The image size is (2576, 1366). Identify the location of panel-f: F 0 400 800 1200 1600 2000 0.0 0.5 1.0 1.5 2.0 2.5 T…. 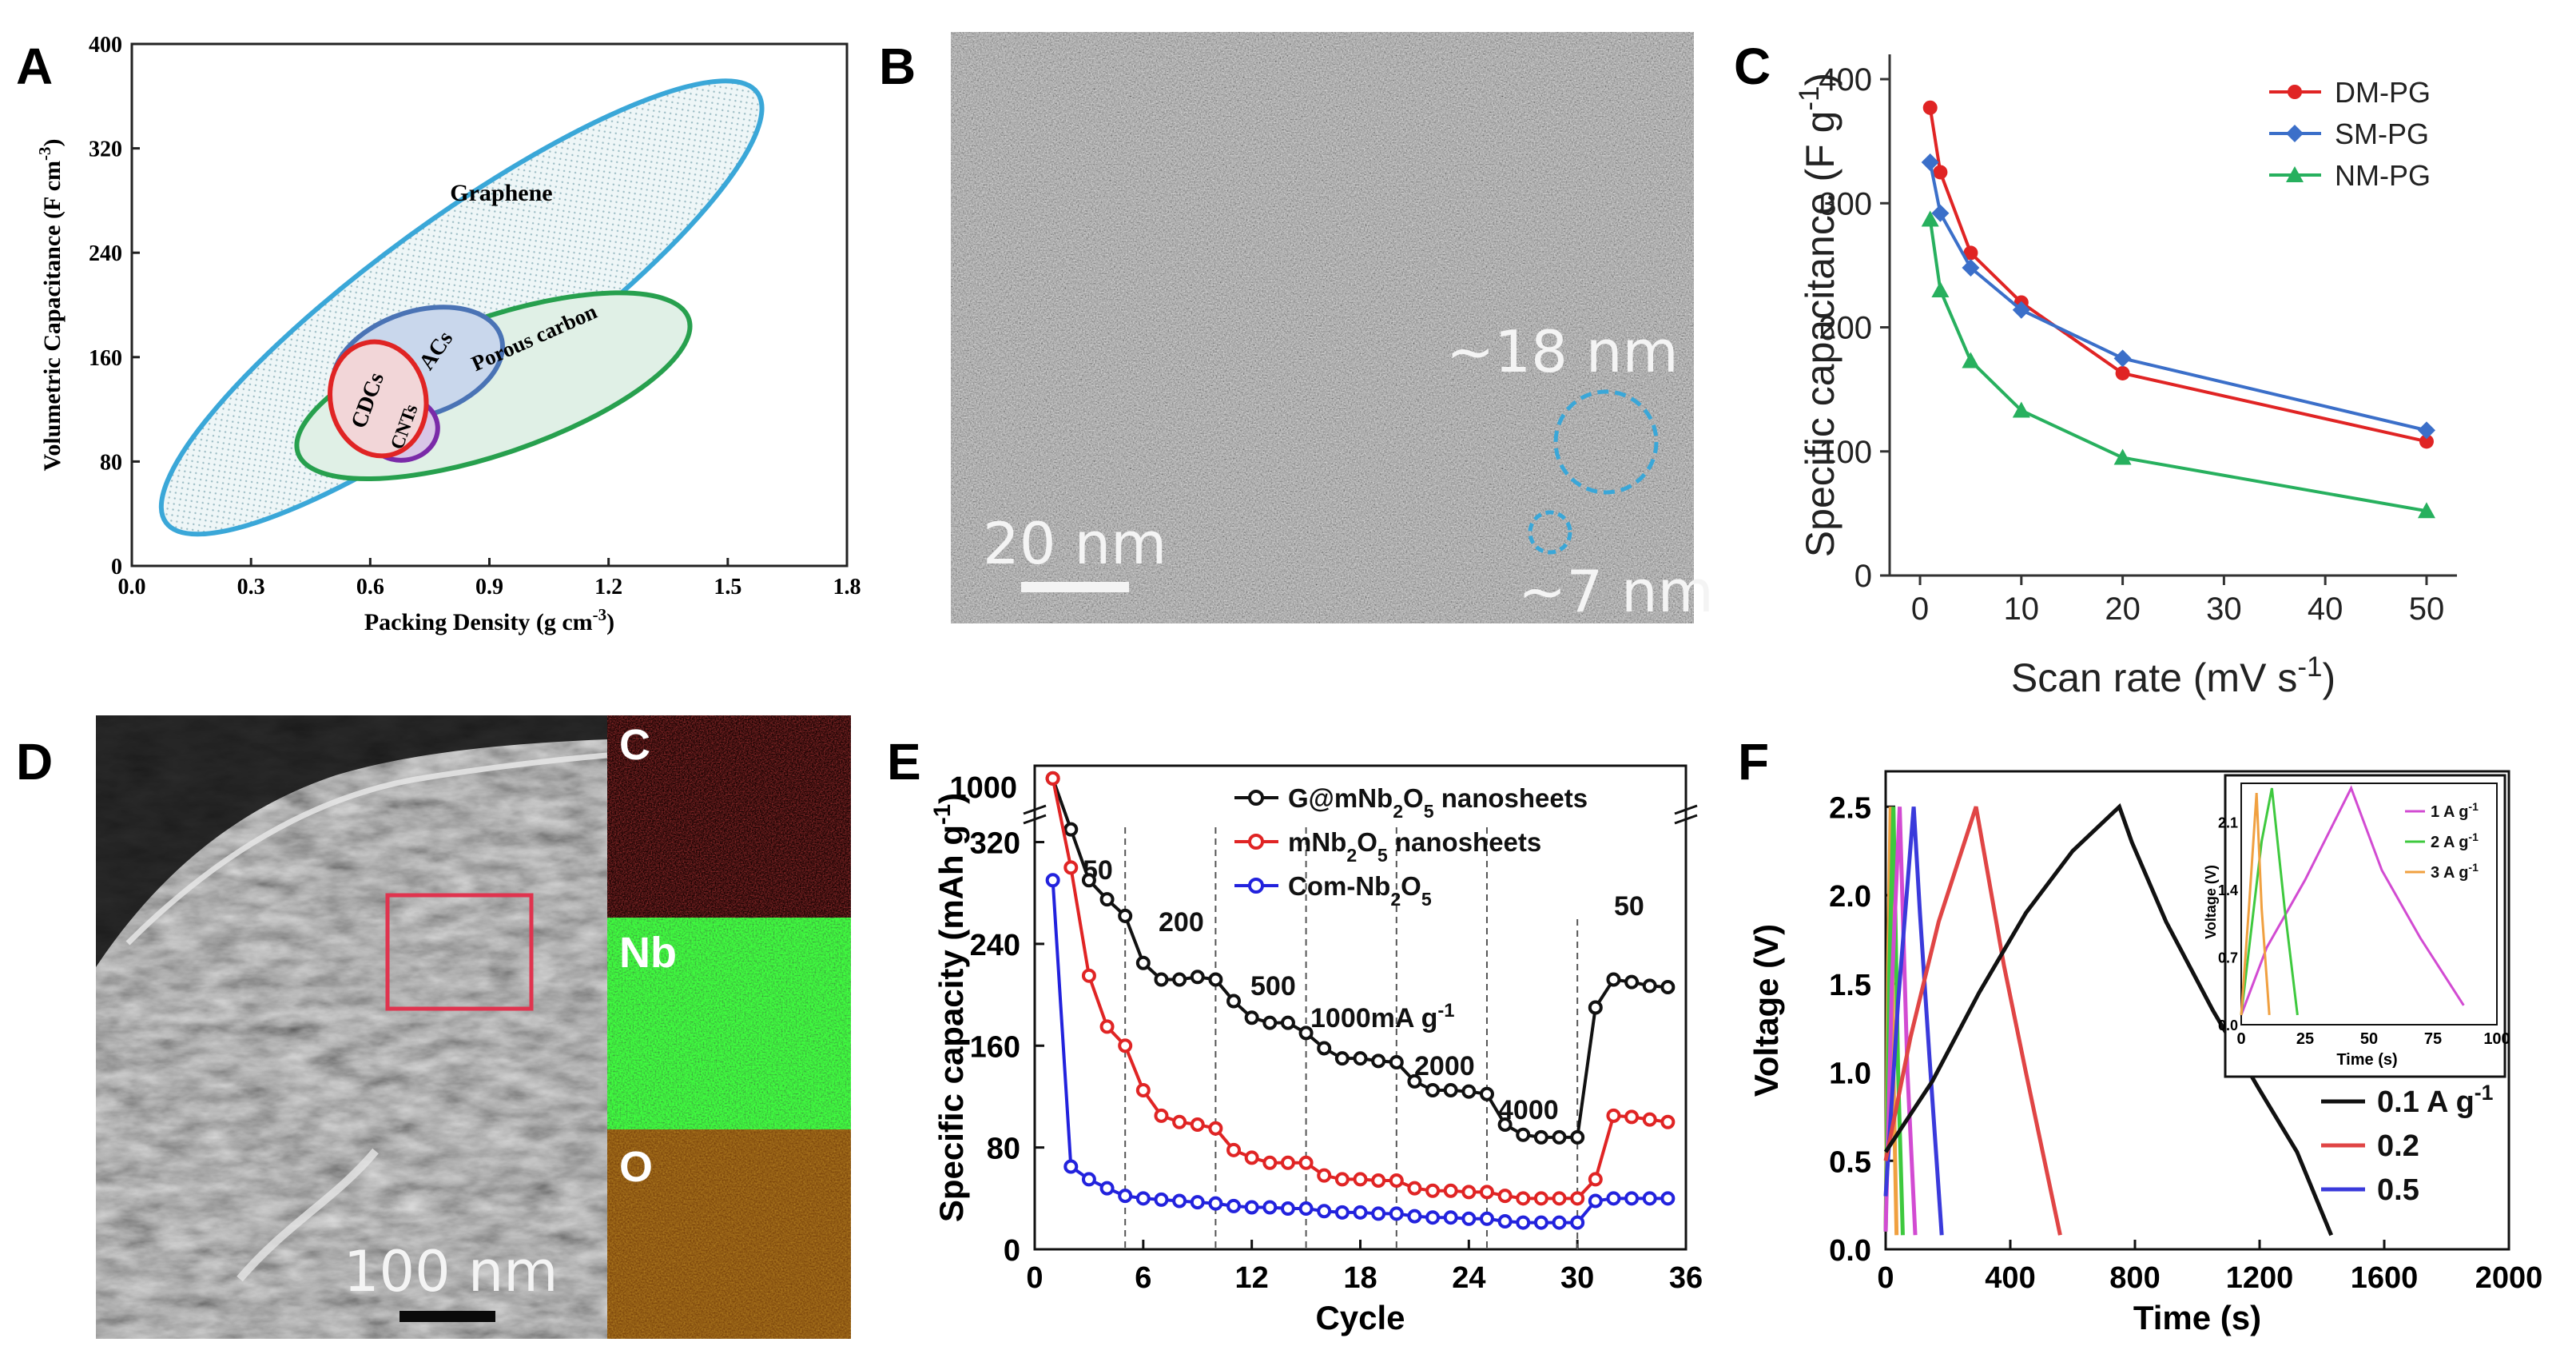
(2140, 1034).